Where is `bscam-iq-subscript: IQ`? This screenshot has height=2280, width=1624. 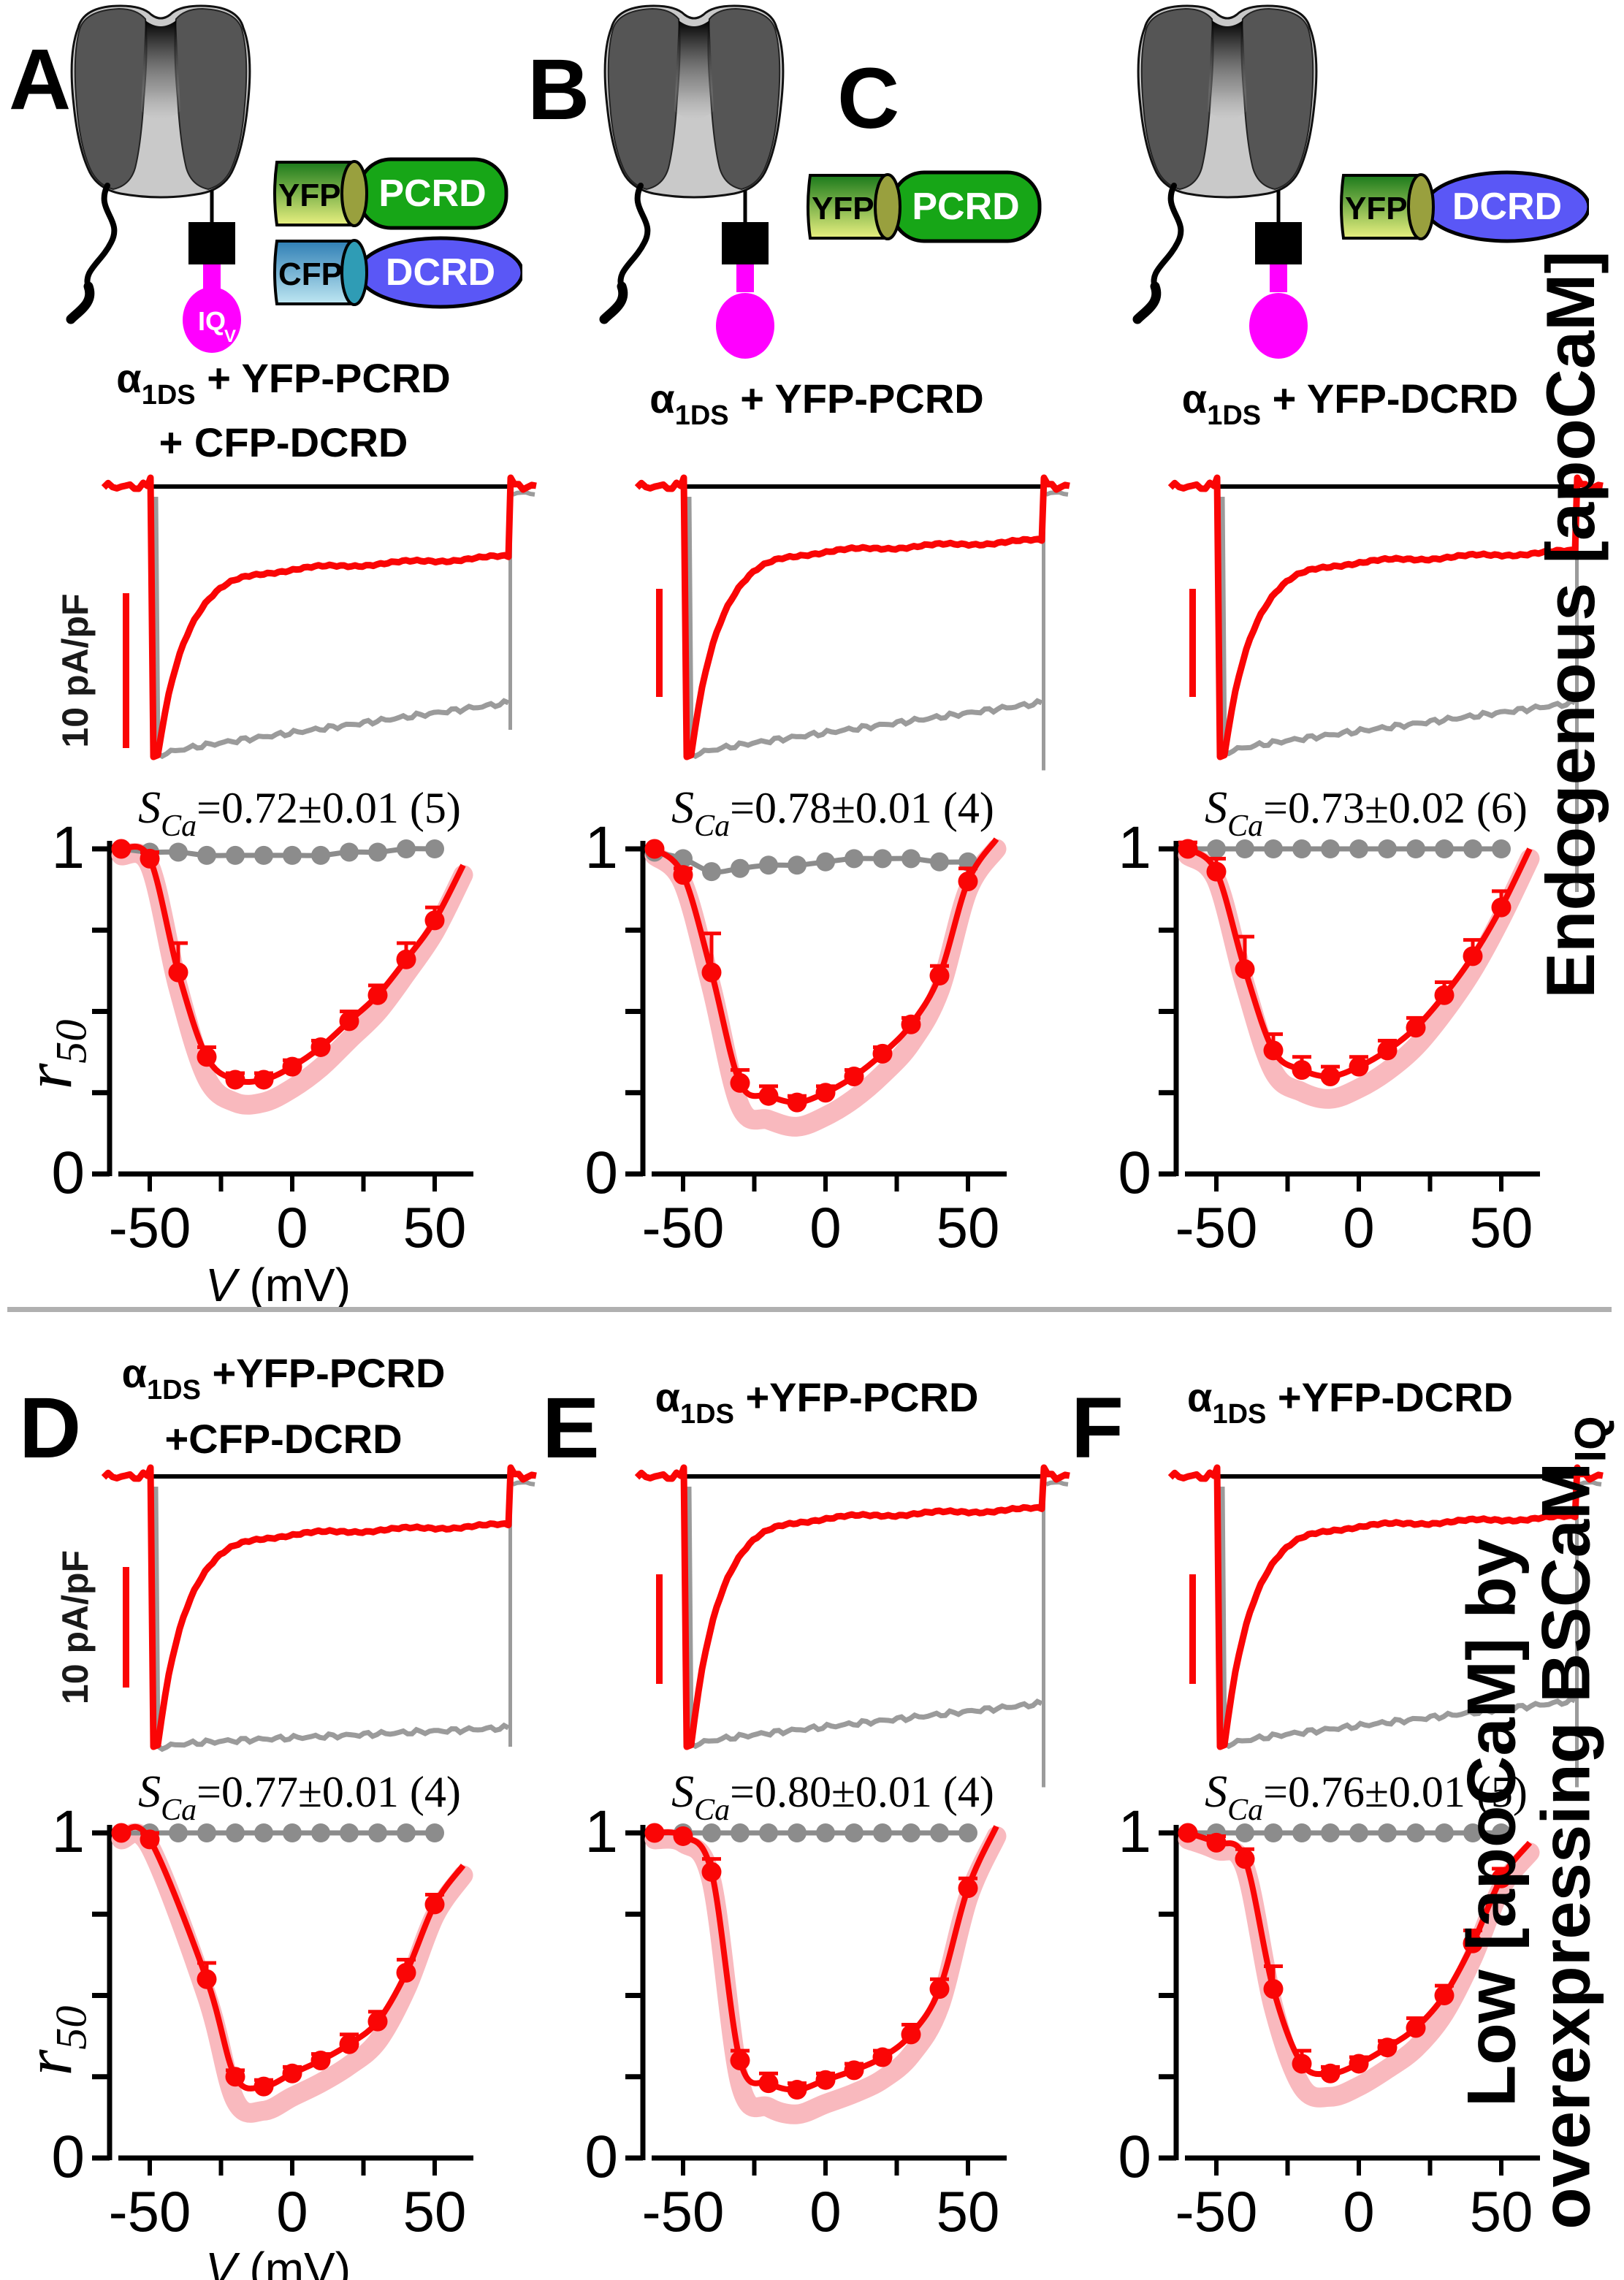 bscam-iq-subscript: IQ is located at coordinates (1590, 1440).